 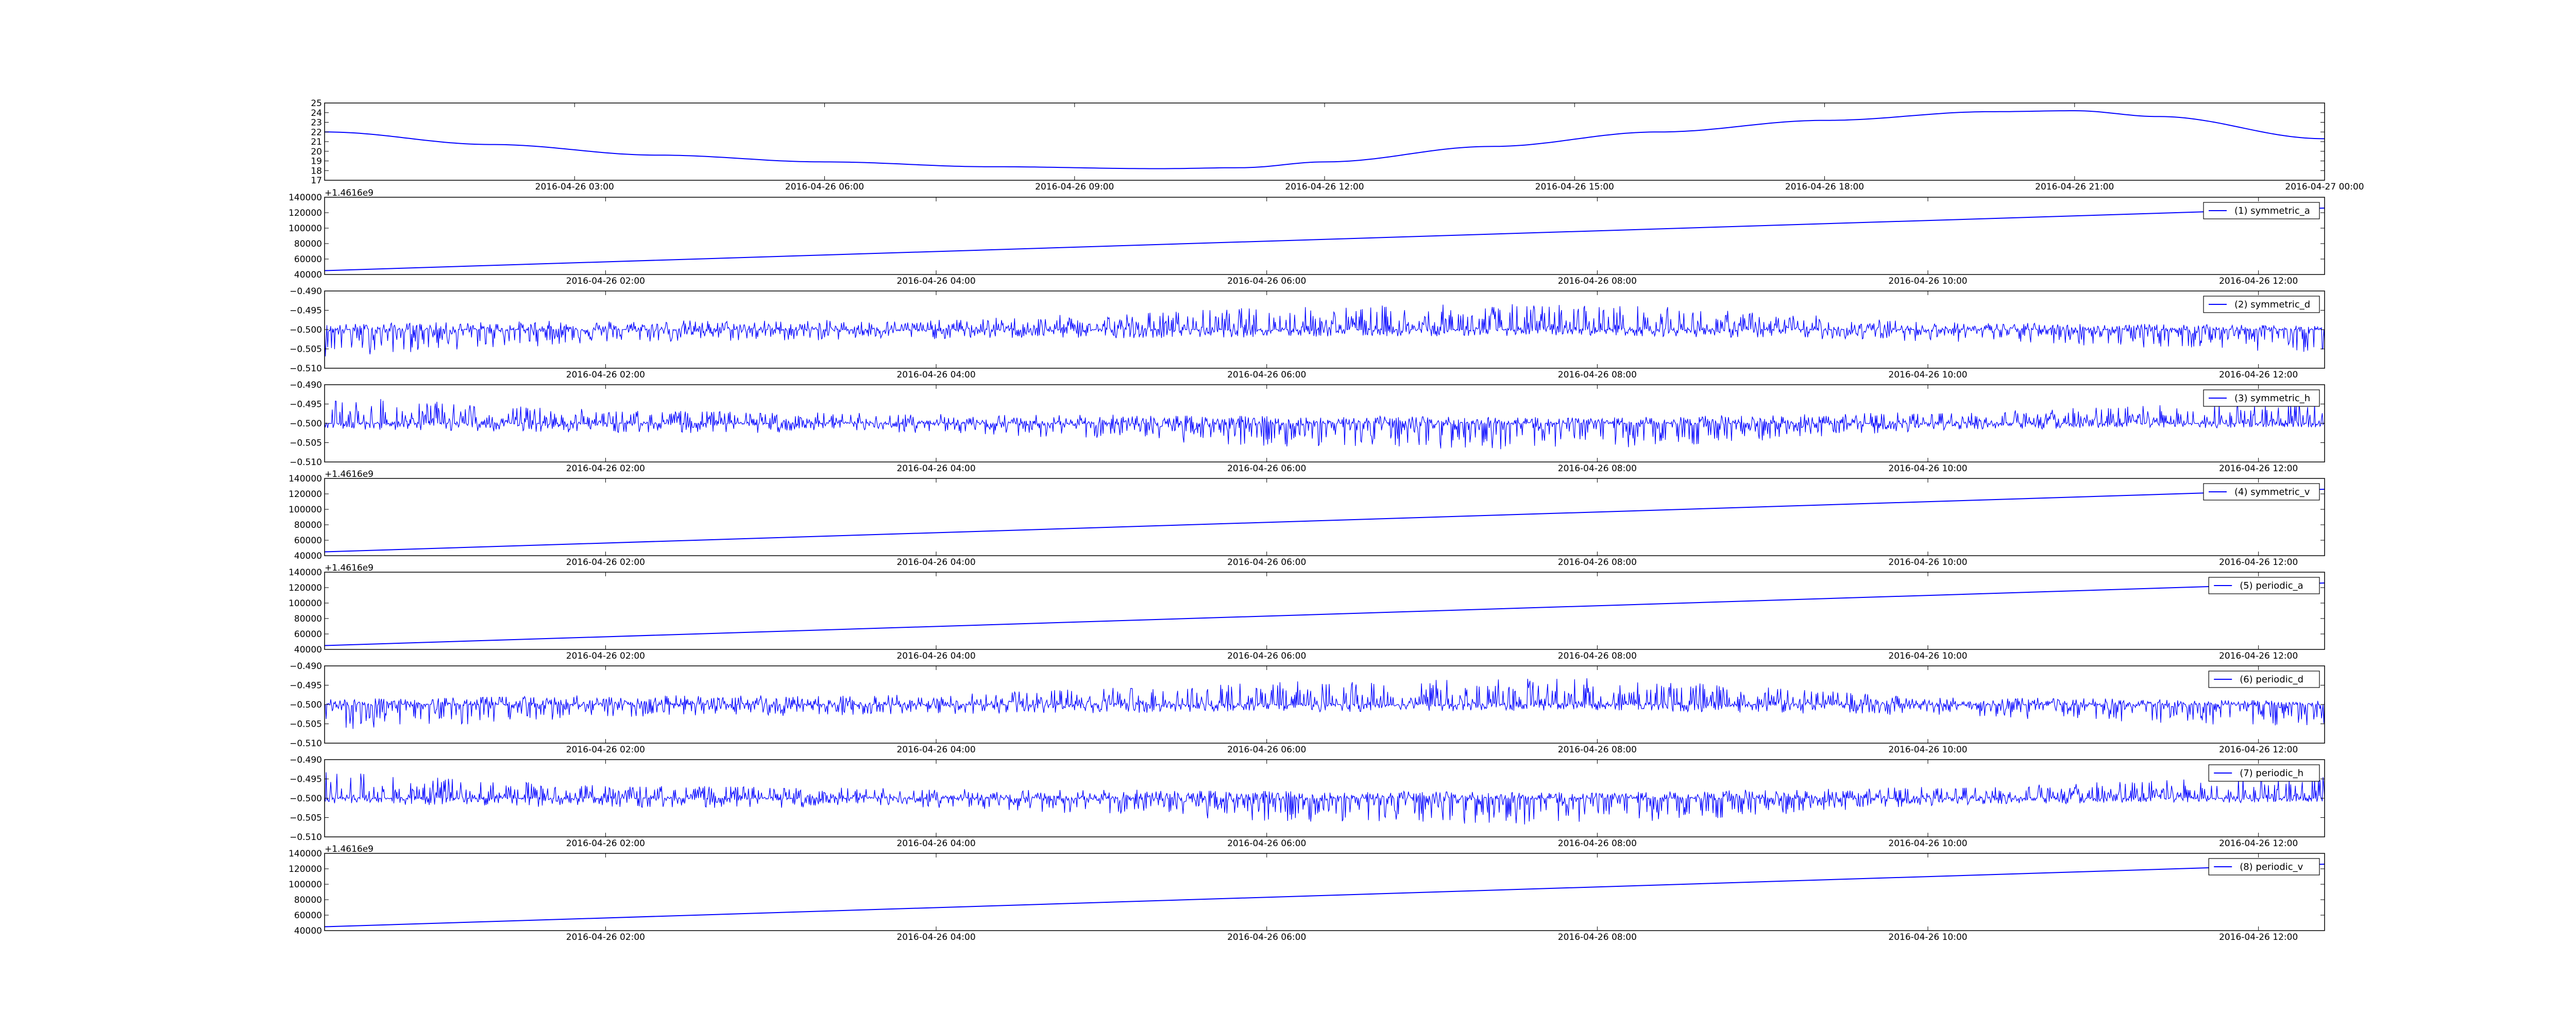 I want to click on y-tick-label: 25, so click(x=316, y=103).